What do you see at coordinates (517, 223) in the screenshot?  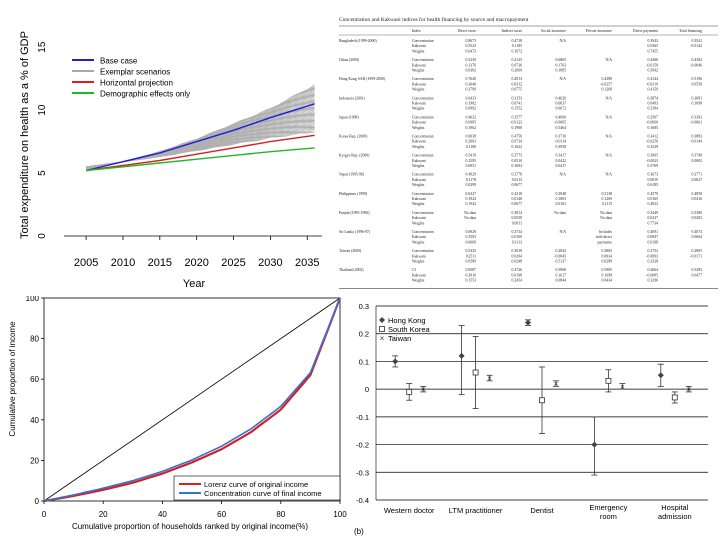 I see `table-cell: 0.0911` at bounding box center [517, 223].